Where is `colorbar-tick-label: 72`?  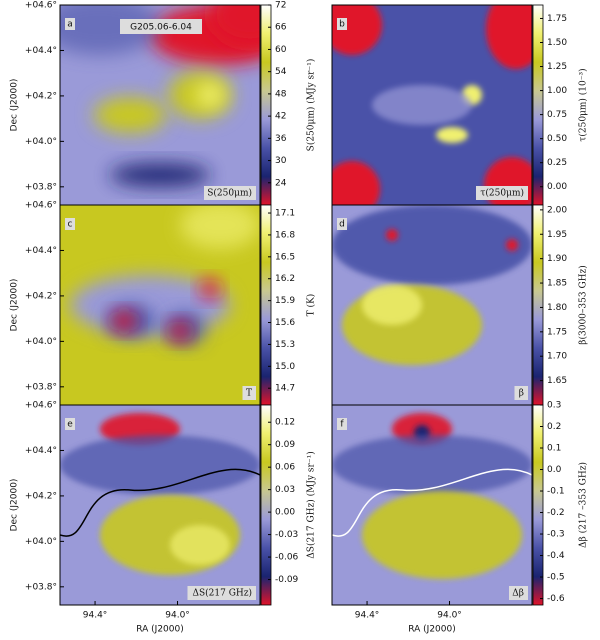
colorbar-tick-label: 72 is located at coordinates (280, 6).